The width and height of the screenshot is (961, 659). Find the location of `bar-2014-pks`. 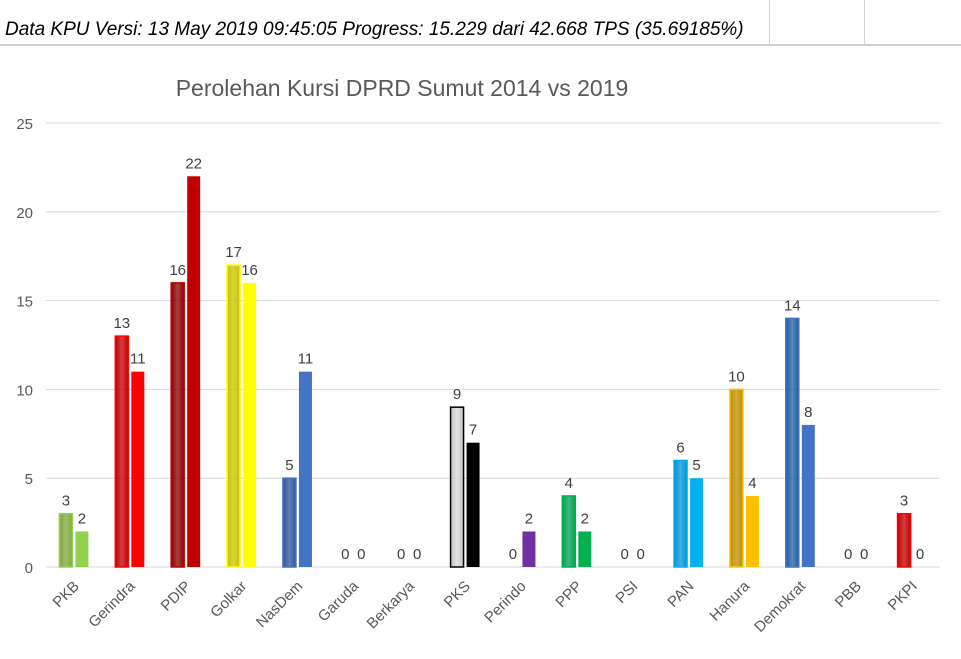

bar-2014-pks is located at coordinates (457, 487).